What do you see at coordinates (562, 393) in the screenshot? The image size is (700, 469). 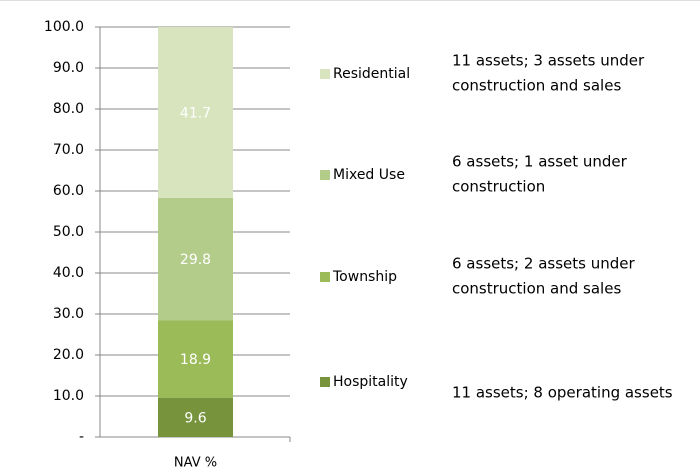 I see `annotation: 11 assets; 8 operating assets` at bounding box center [562, 393].